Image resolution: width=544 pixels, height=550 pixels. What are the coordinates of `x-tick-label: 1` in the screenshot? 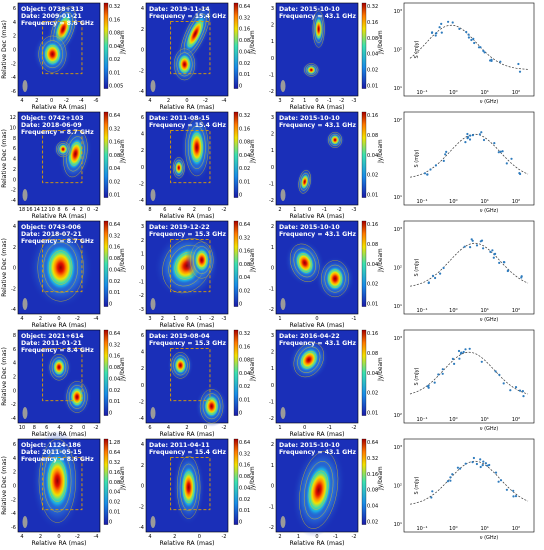 It's located at (279, 319).